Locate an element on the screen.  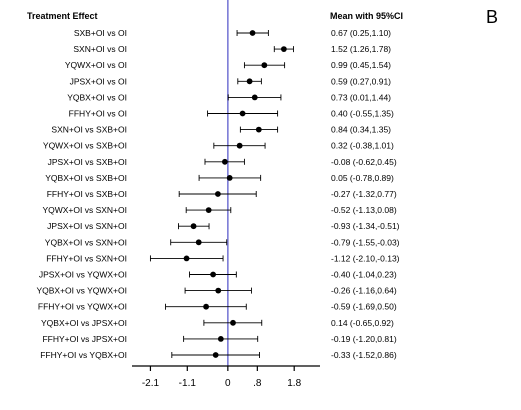
row-label: YQBX+OI vs SXN+OI is located at coordinates (86, 242).